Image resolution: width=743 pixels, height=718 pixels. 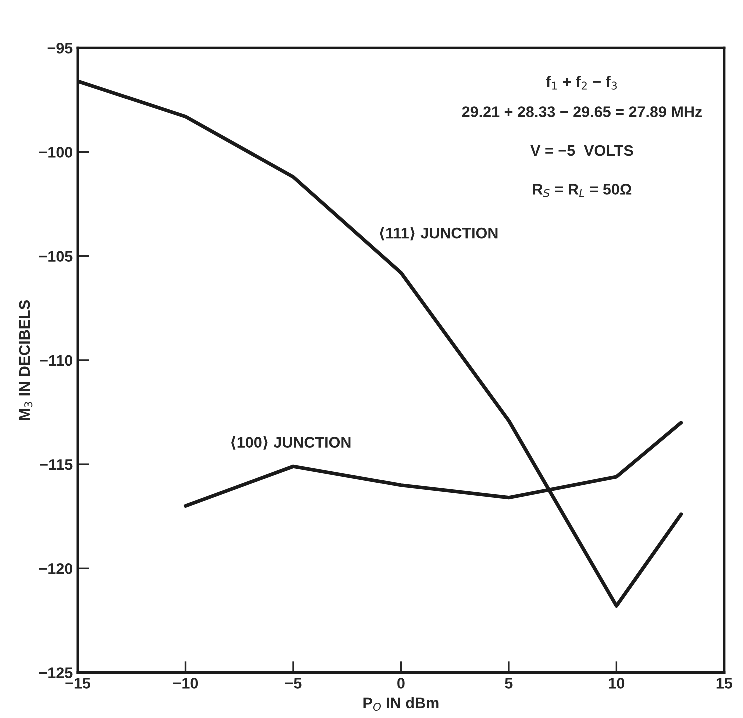 I want to click on y-tick-label: −125, so click(x=56, y=673).